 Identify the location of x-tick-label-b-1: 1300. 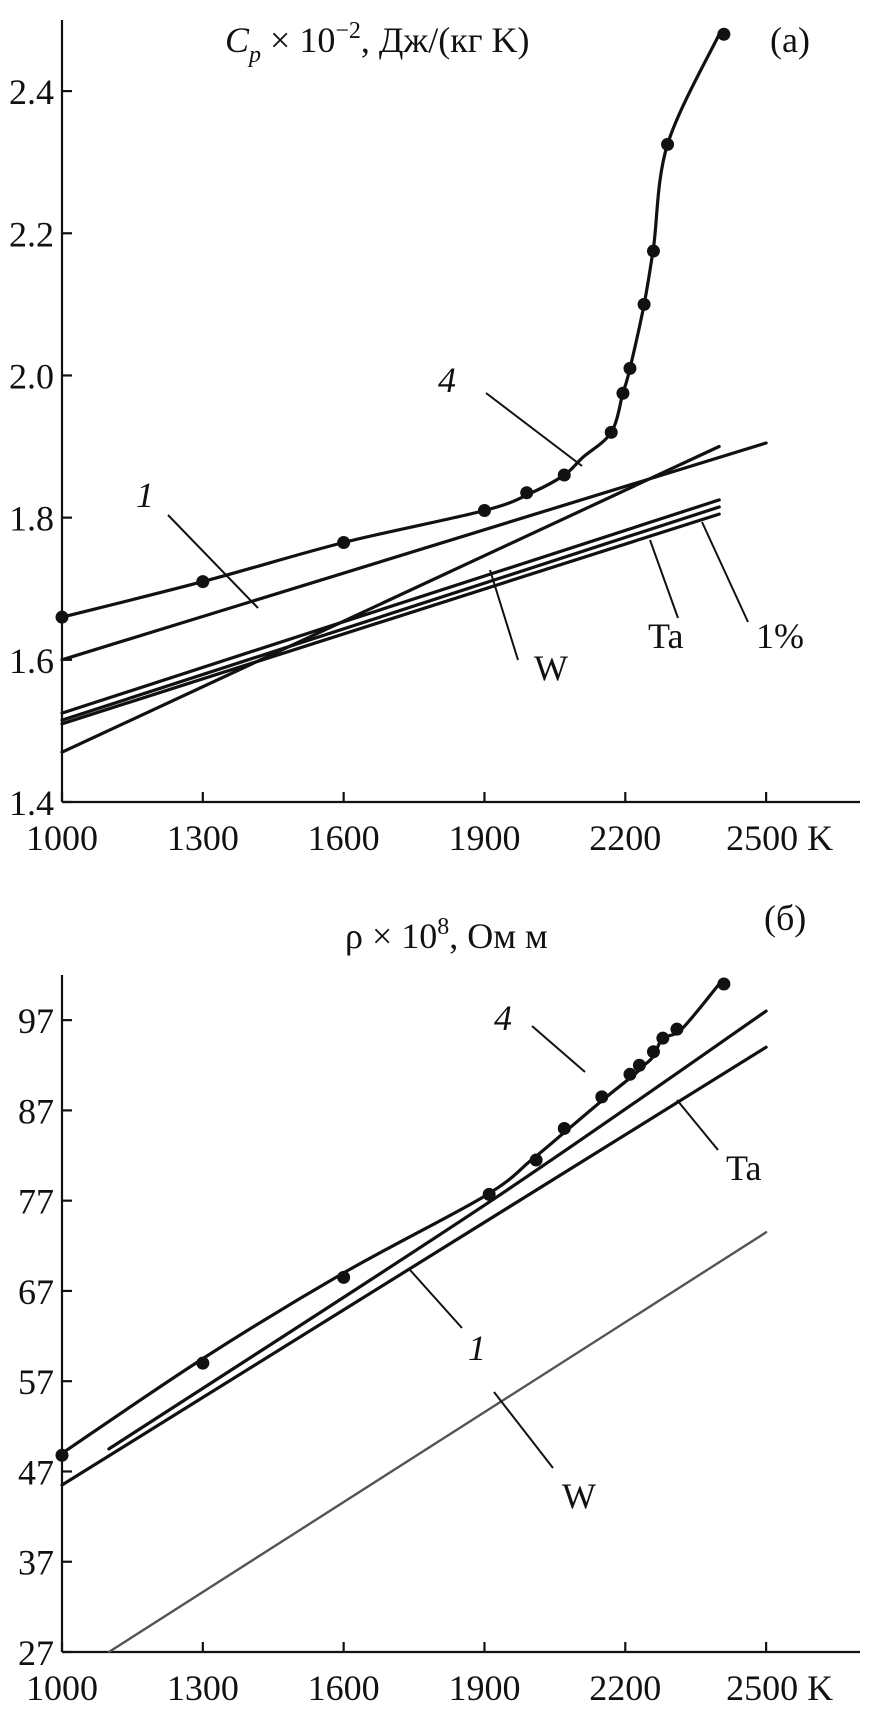
(203, 1688).